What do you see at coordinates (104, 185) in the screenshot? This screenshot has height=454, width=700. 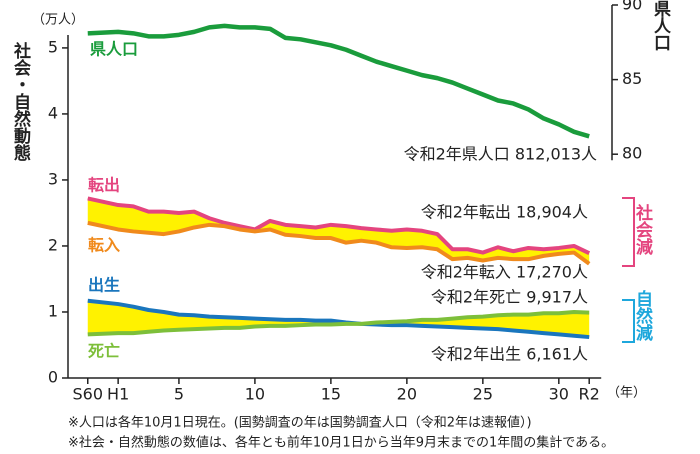 I see `series-label: 転出` at bounding box center [104, 185].